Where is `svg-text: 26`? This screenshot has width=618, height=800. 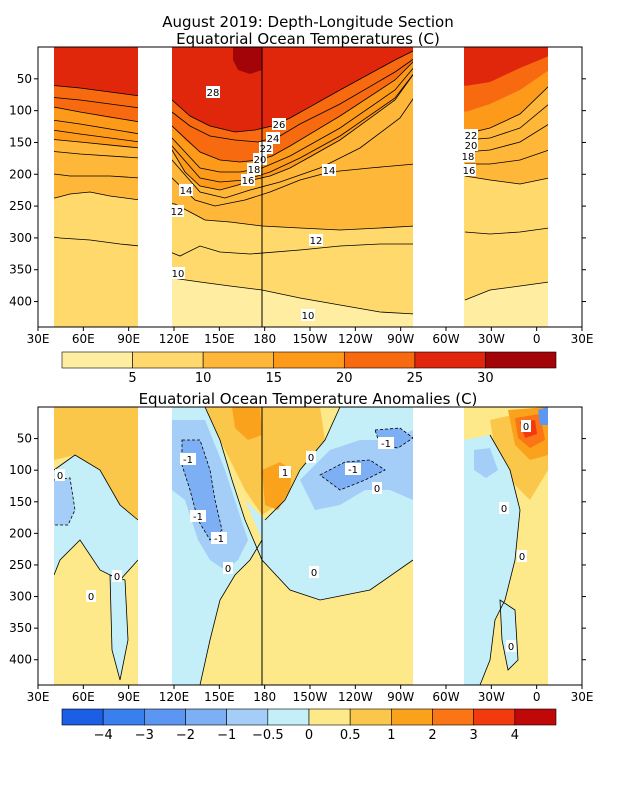
svg-text: 26 is located at coordinates (279, 125).